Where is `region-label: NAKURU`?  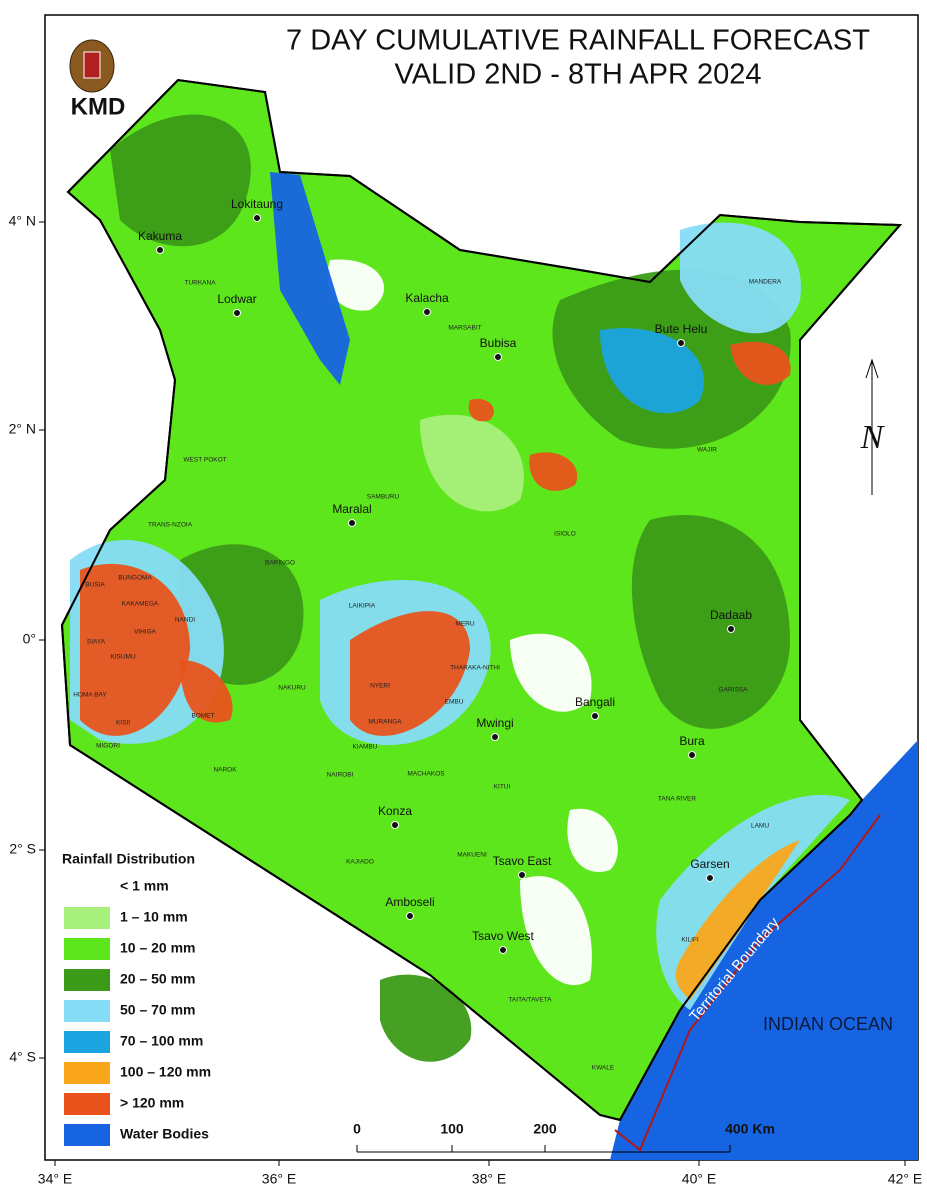 region-label: NAKURU is located at coordinates (292, 688).